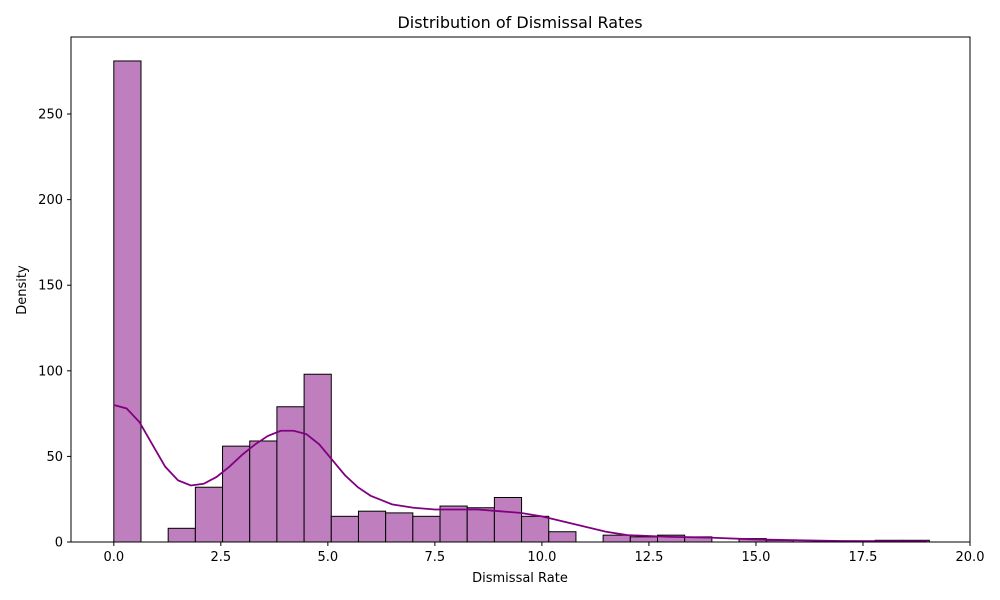 This screenshot has height=600, width=1000. Describe the element at coordinates (113, 557) in the screenshot. I see `x-tick-label: 0.0` at that location.